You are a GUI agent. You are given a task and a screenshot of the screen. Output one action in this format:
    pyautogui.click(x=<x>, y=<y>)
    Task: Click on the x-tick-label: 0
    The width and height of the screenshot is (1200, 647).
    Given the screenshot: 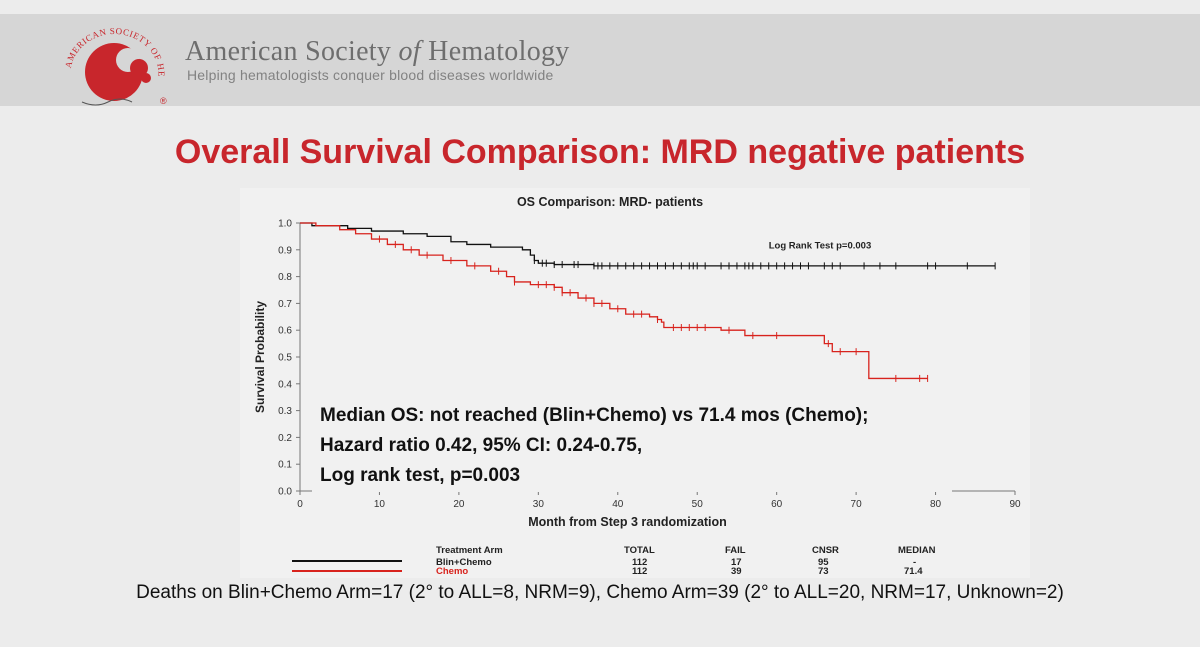 What is the action you would take?
    pyautogui.click(x=300, y=504)
    